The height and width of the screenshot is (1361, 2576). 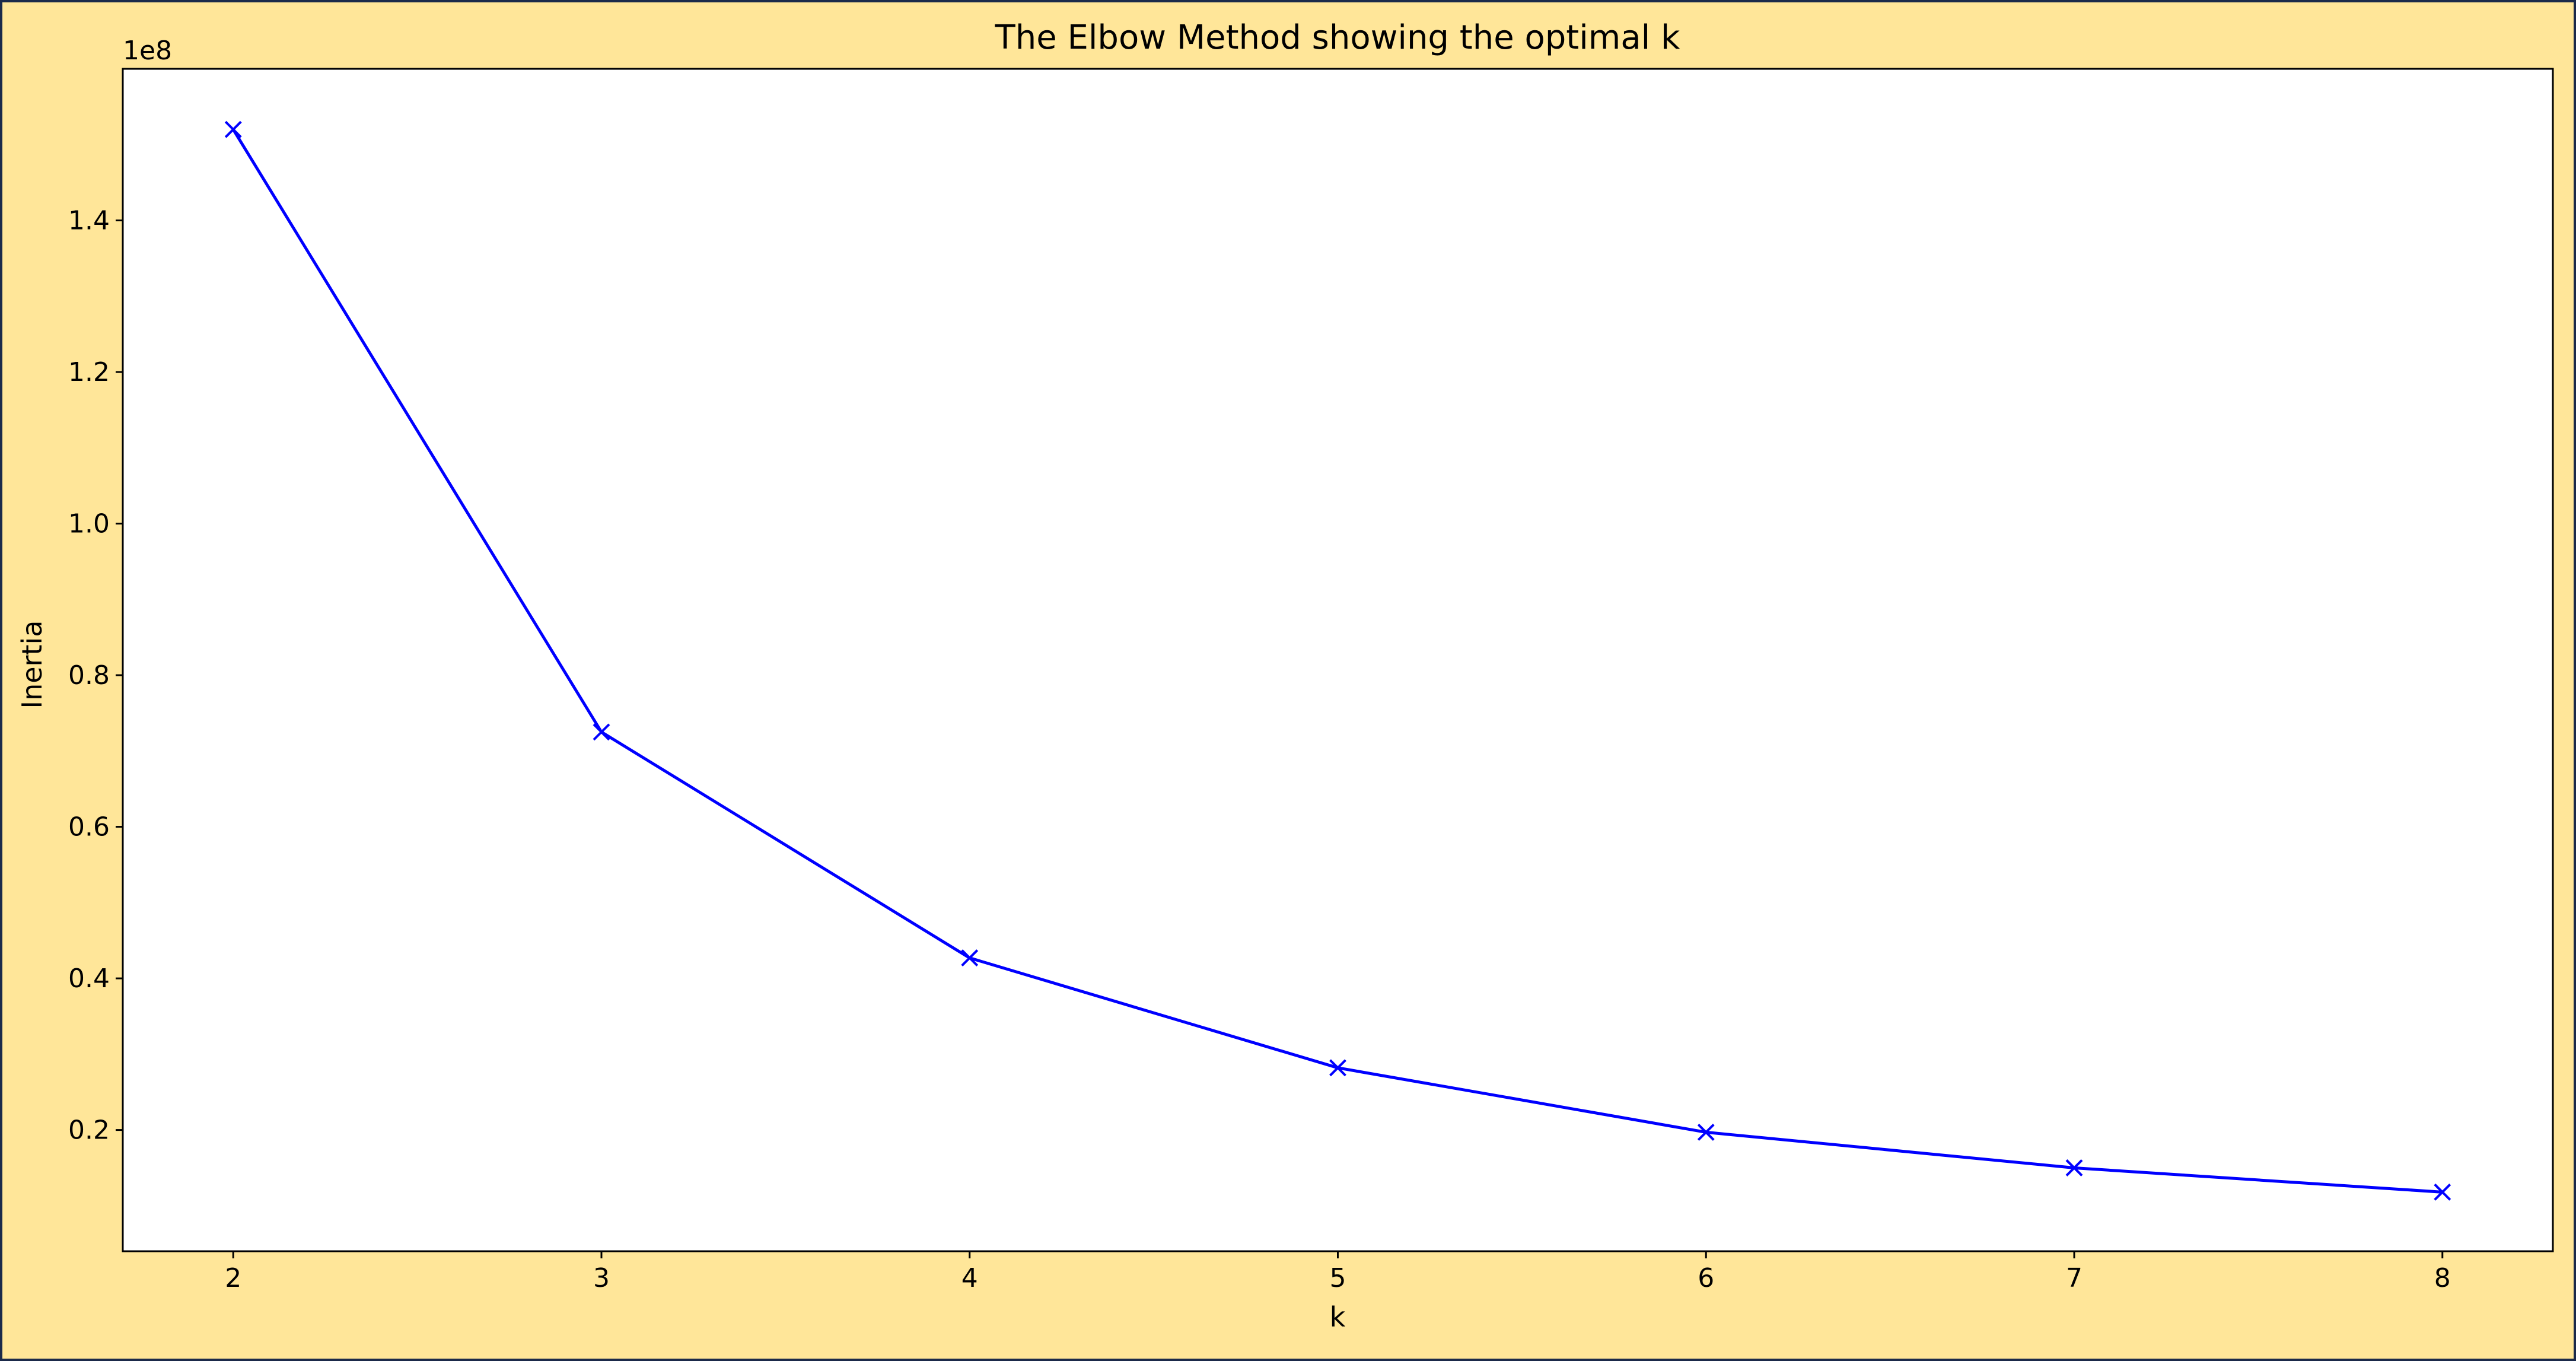 I want to click on x-tick-label: 2, so click(x=233, y=1278).